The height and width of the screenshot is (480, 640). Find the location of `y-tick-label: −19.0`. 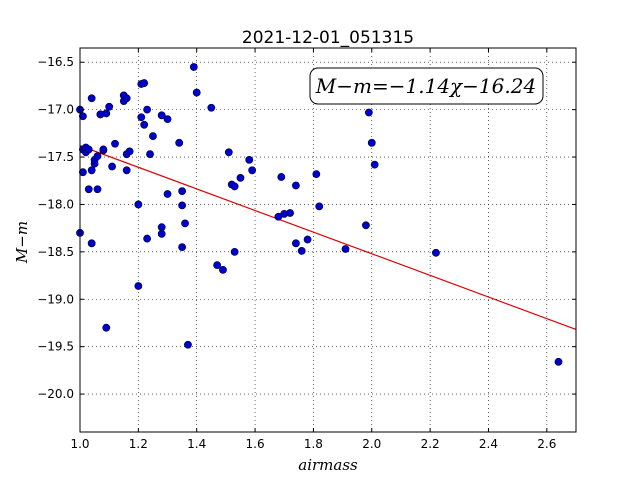

y-tick-label: −19.0 is located at coordinates (55, 299).